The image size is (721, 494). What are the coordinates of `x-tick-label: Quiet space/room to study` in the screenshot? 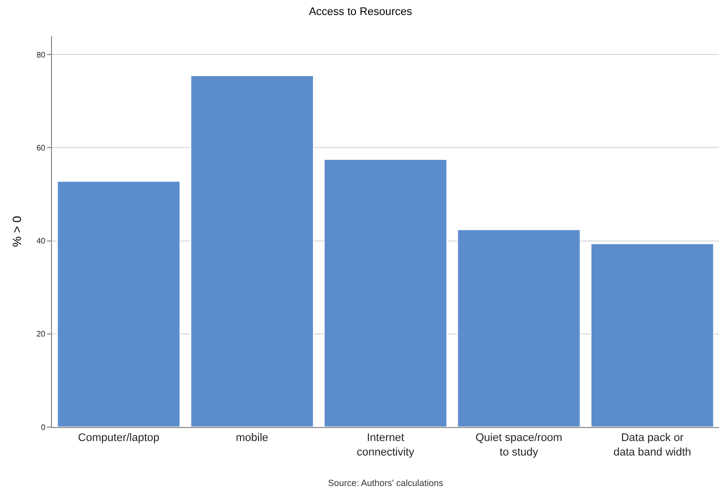 It's located at (518, 445).